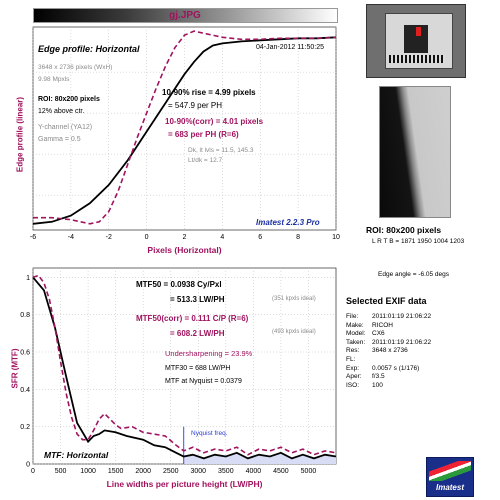 The image size is (500, 500). I want to click on exif-key: Aper:, so click(354, 377).